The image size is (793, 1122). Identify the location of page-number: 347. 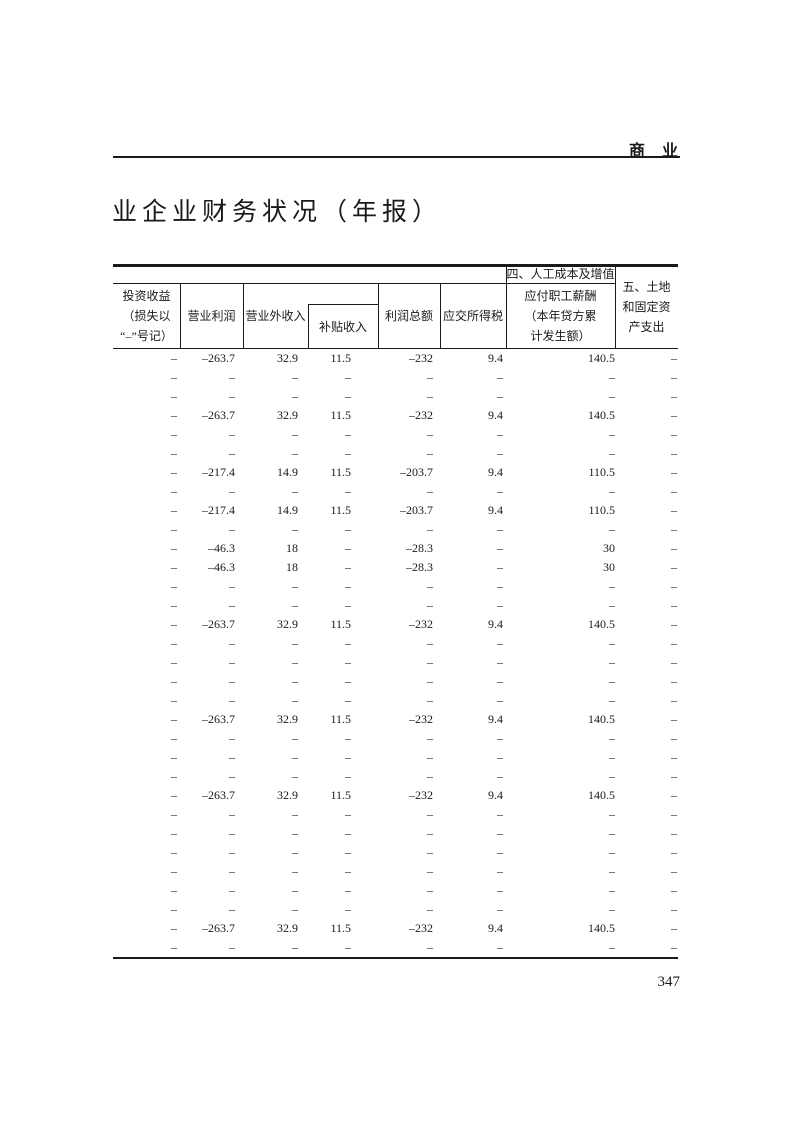
(669, 982).